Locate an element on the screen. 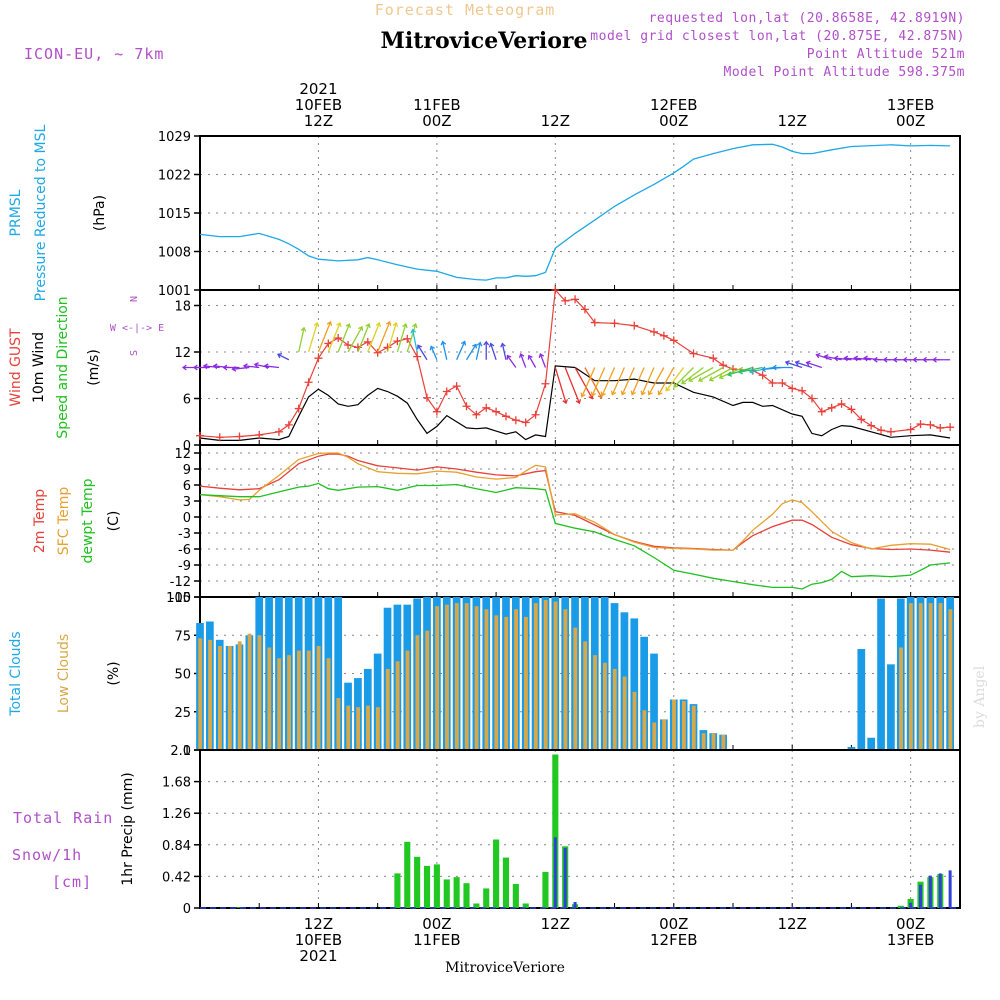 Image resolution: width=1000 pixels, height=1000 pixels. y-tick-label: 12 is located at coordinates (182, 353).